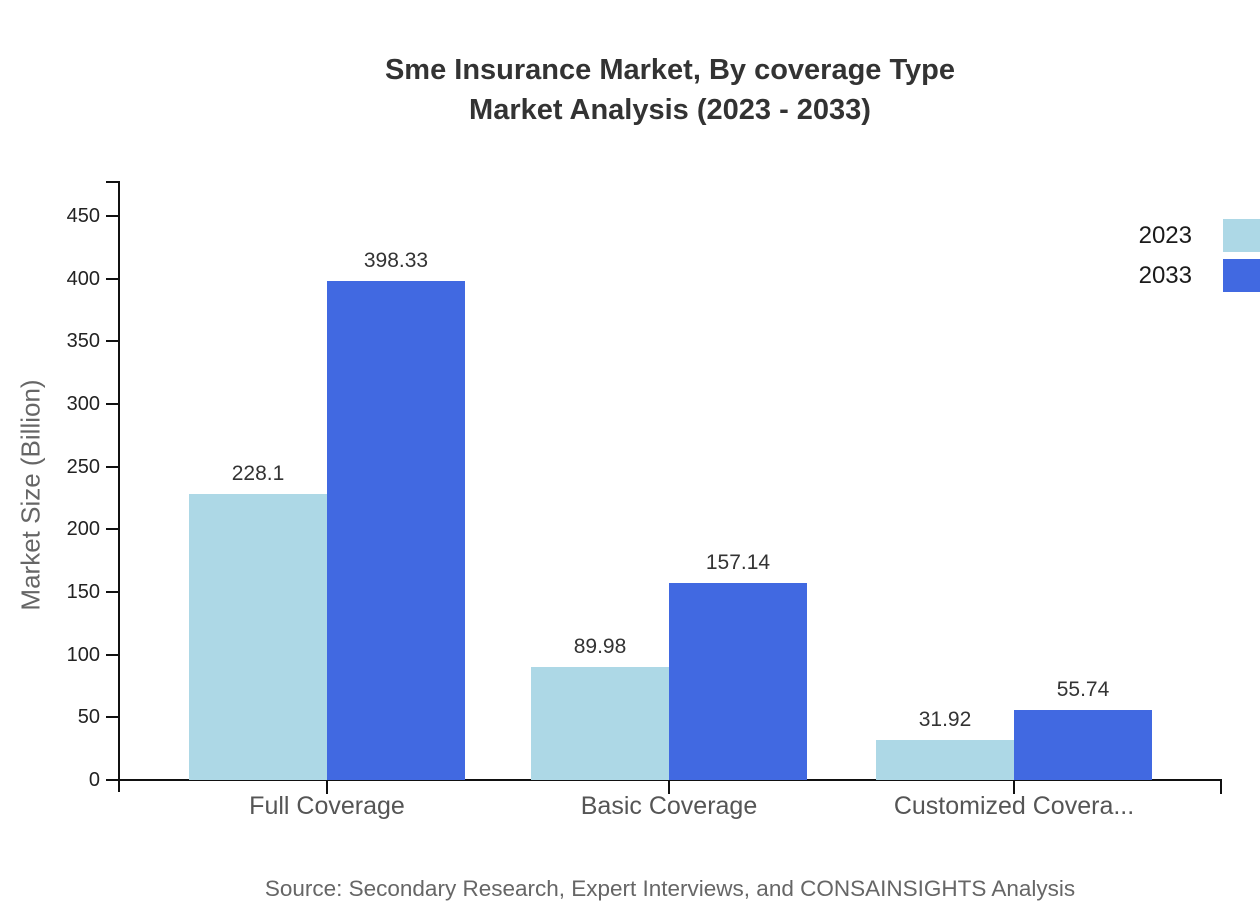  What do you see at coordinates (670, 780) in the screenshot?
I see `x-axis-line` at bounding box center [670, 780].